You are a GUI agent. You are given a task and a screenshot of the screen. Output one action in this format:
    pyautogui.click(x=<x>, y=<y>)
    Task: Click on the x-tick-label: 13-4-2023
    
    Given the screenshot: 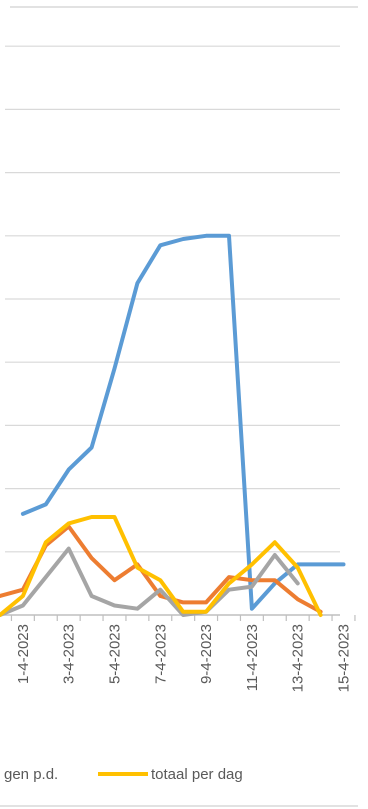 What is the action you would take?
    pyautogui.click(x=298, y=658)
    